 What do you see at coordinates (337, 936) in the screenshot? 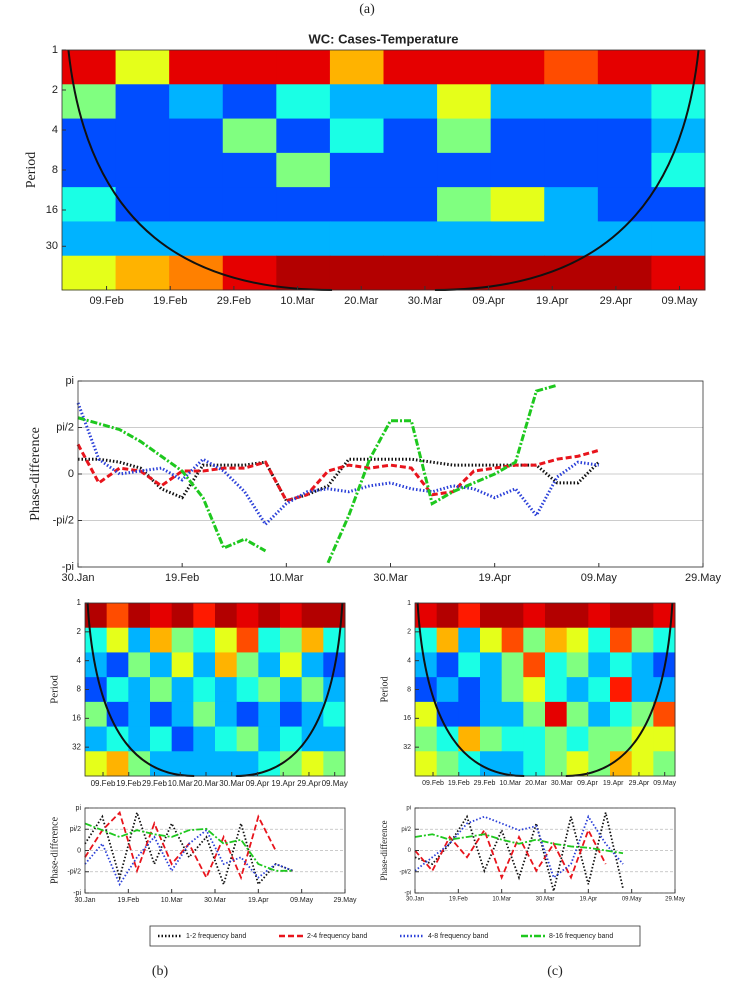
I see `legend-label: 2-4 frequency band` at bounding box center [337, 936].